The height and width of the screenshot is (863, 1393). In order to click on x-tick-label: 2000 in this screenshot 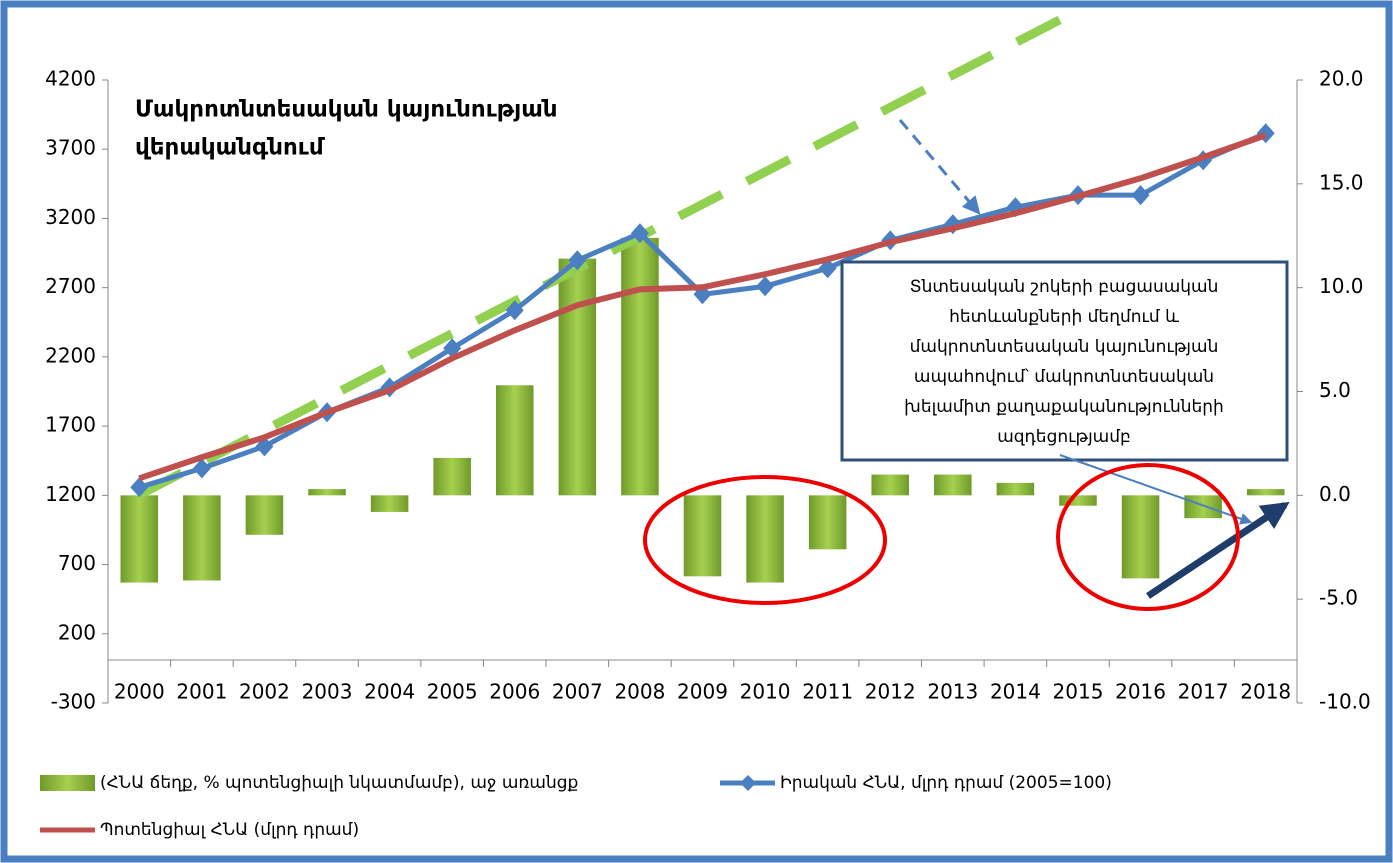, I will do `click(139, 692)`.